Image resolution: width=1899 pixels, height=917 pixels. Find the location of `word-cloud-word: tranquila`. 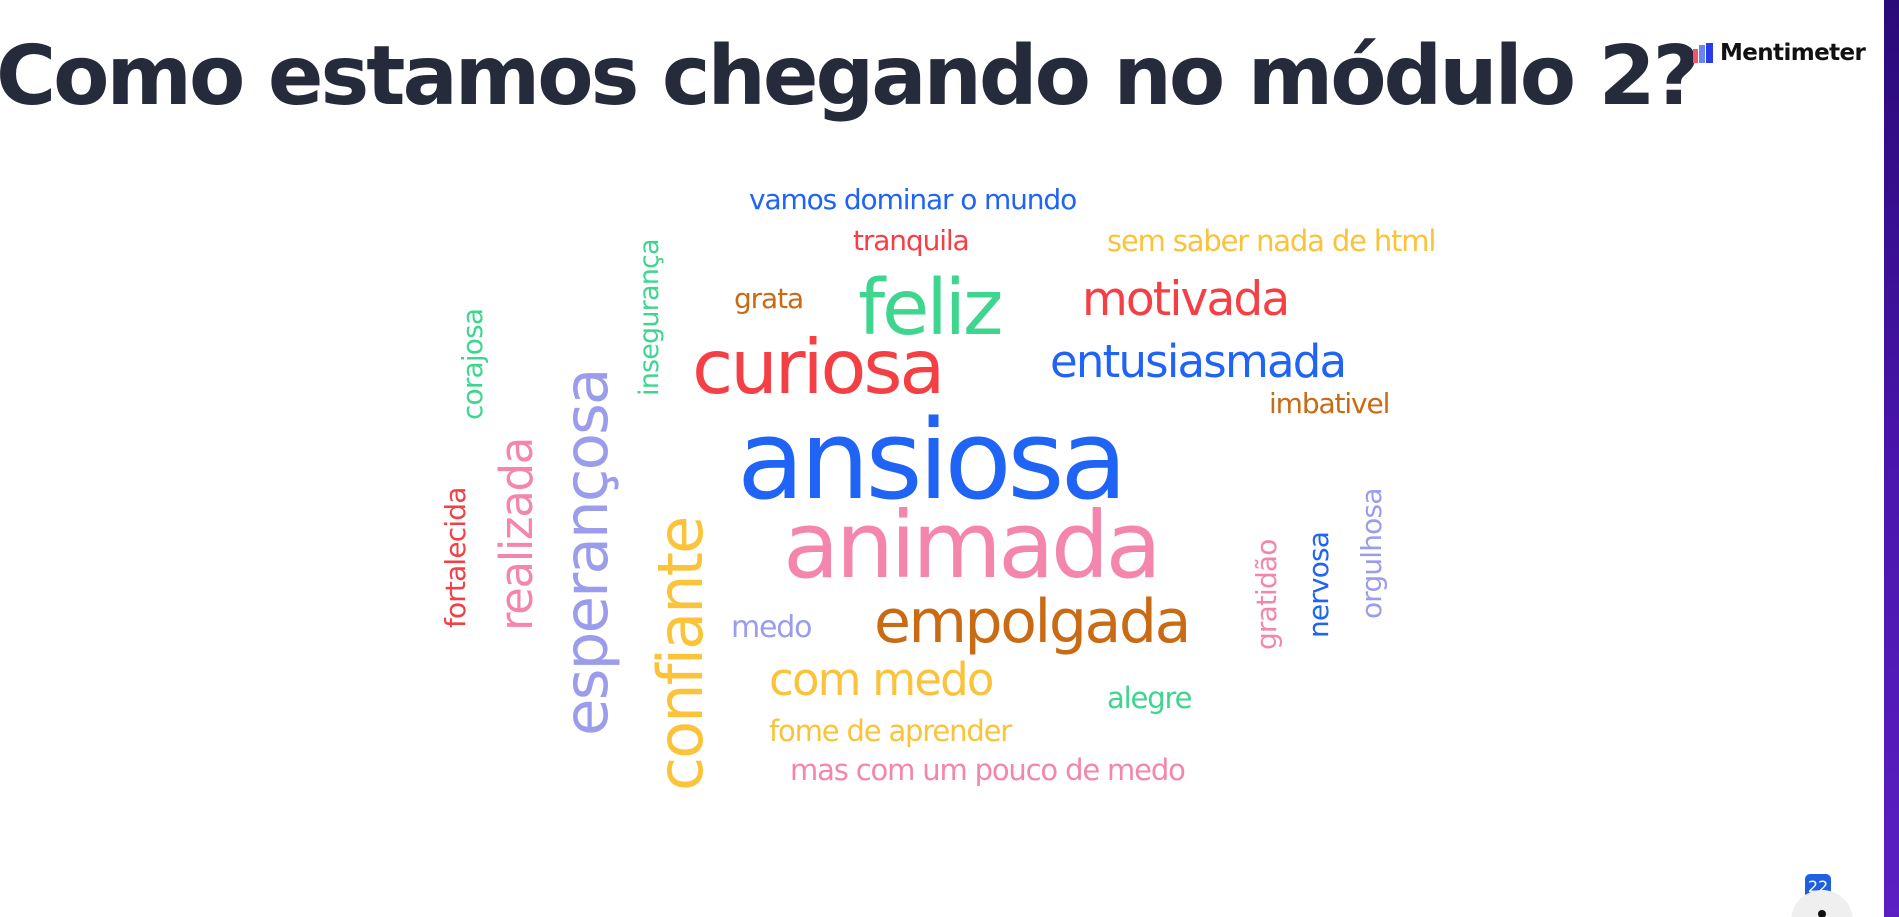

word-cloud-word: tranquila is located at coordinates (911, 240).